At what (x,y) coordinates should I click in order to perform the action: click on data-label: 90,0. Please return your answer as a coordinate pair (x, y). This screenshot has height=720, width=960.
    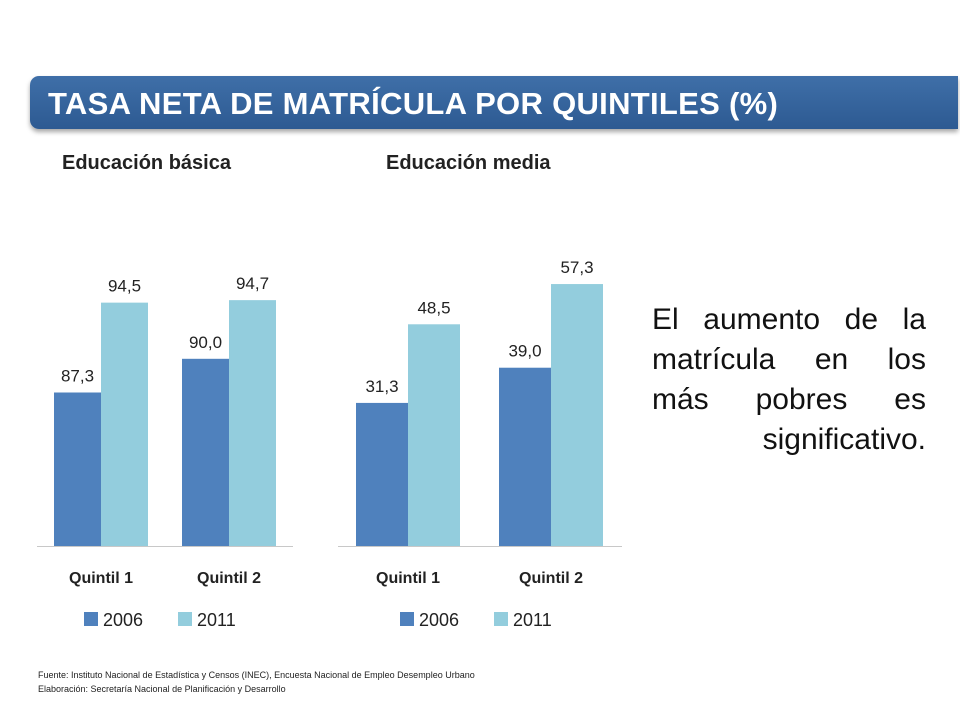
    Looking at the image, I should click on (205, 342).